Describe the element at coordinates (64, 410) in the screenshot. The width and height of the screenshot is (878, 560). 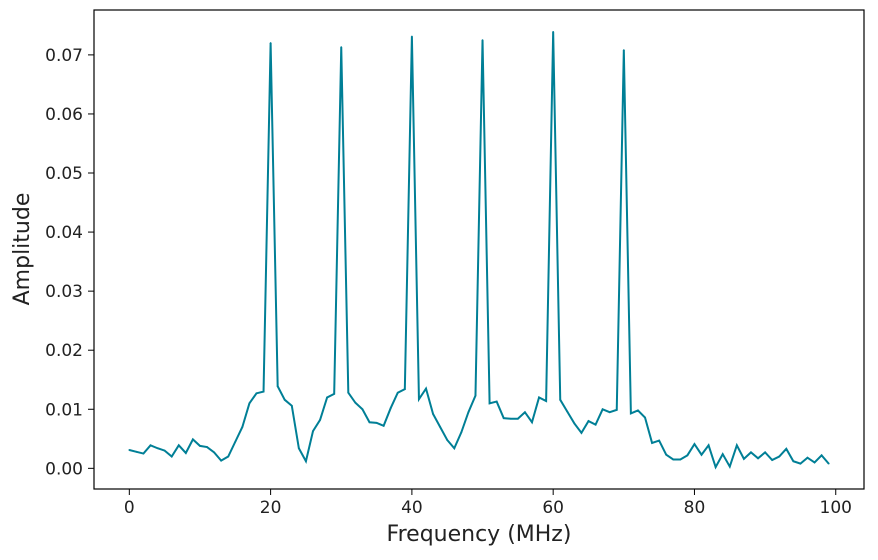
I see `y-tick-label: 0.01` at that location.